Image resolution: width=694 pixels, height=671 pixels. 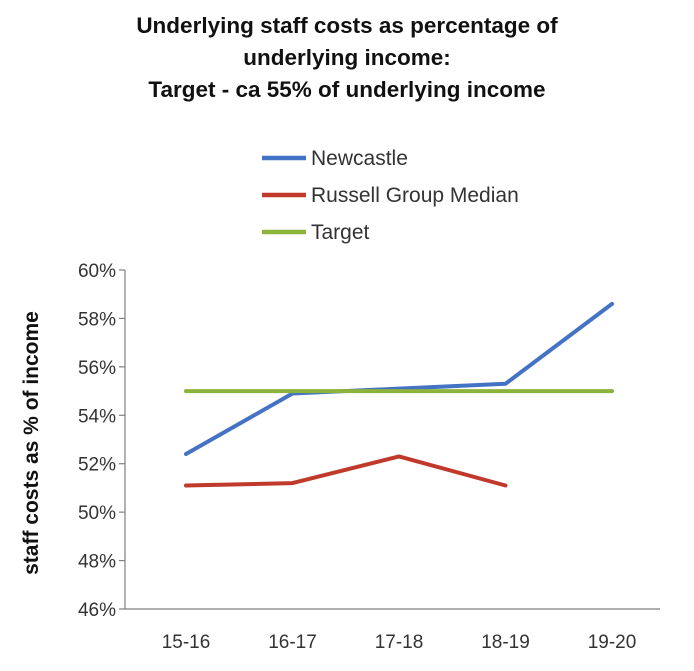 I want to click on x-tick-label: 17-18, so click(x=399, y=642).